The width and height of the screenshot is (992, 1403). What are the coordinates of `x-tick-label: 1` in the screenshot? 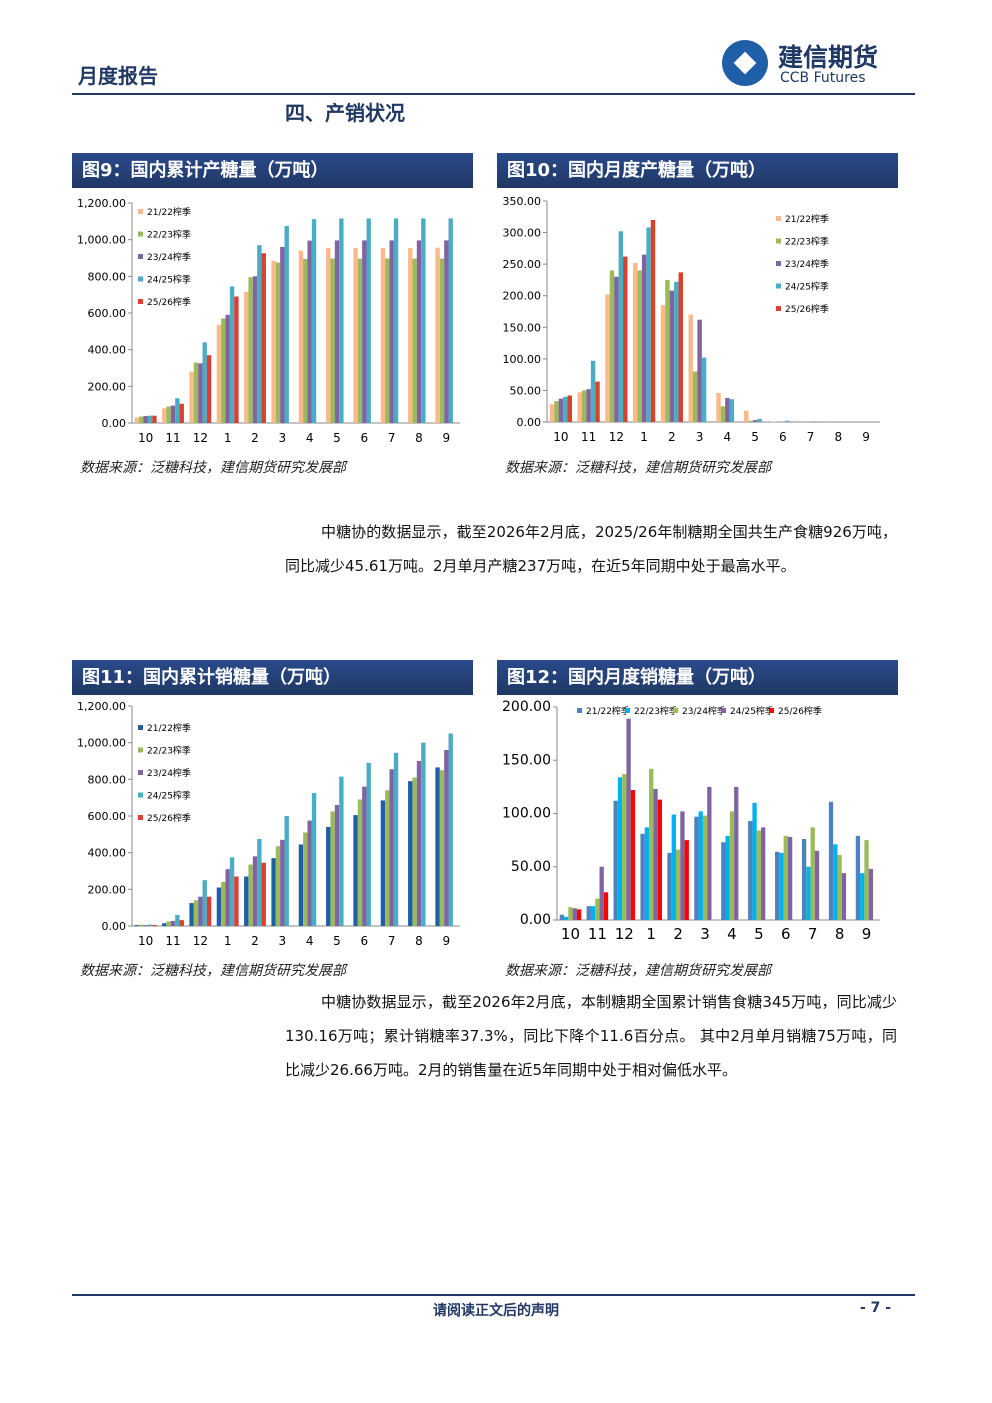 It's located at (228, 941).